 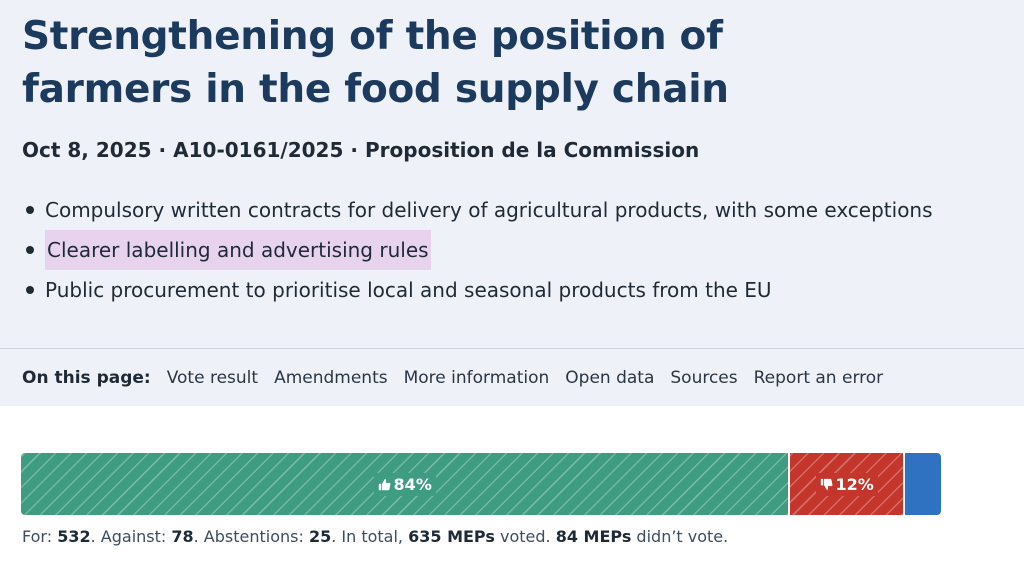 What do you see at coordinates (826, 484) in the screenshot?
I see `thumbs-down-icon` at bounding box center [826, 484].